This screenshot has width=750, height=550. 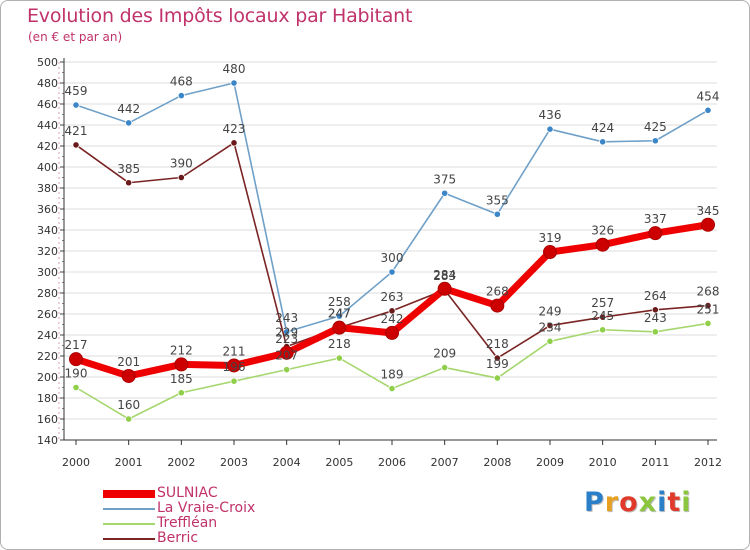 I want to click on legend-label: Berric, so click(x=178, y=538).